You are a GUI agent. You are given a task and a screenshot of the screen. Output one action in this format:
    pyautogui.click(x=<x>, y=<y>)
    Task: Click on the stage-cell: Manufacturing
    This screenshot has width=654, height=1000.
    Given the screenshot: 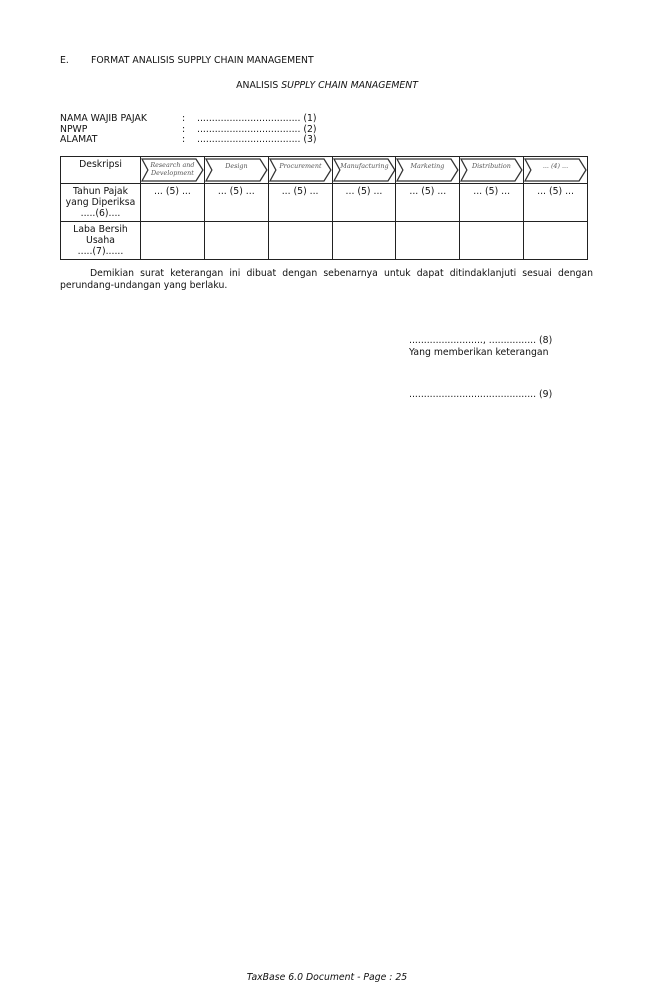 What is the action you would take?
    pyautogui.click(x=364, y=170)
    